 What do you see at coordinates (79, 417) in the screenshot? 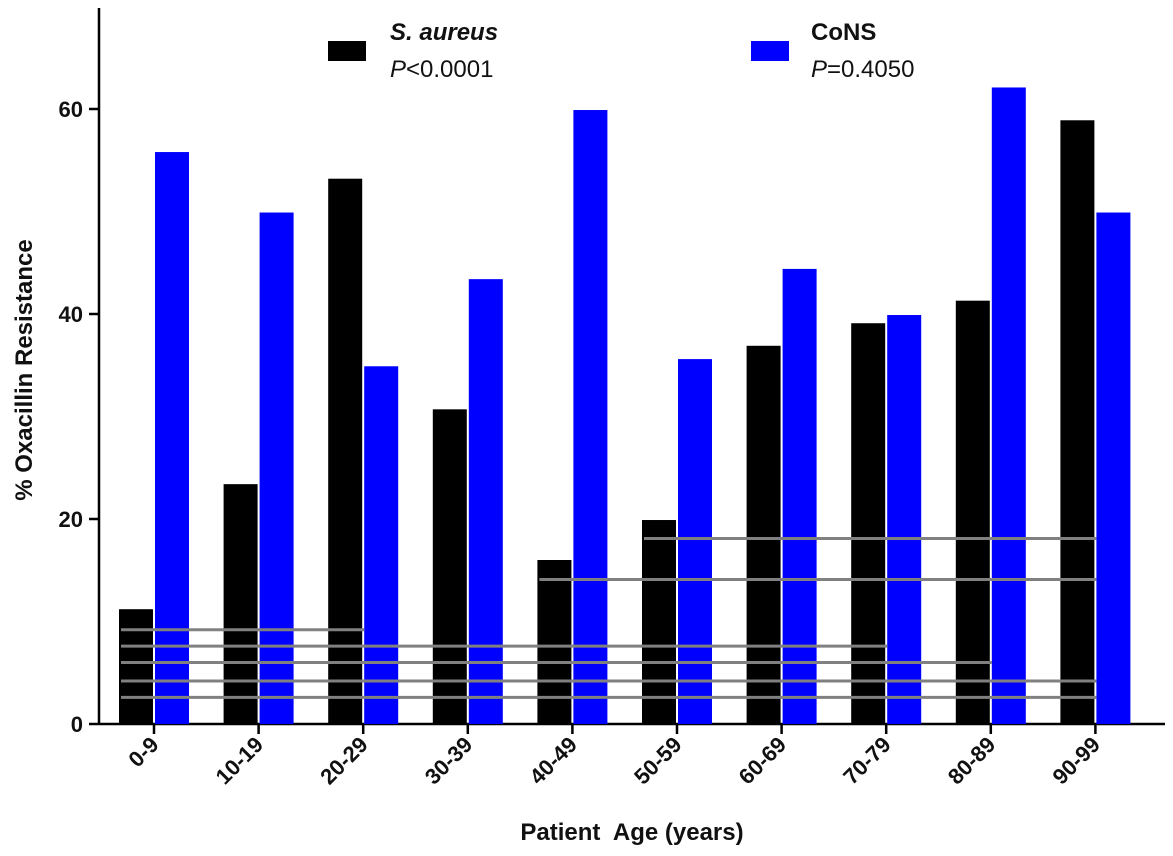
I see `y-ticks: 0 20 40 60` at bounding box center [79, 417].